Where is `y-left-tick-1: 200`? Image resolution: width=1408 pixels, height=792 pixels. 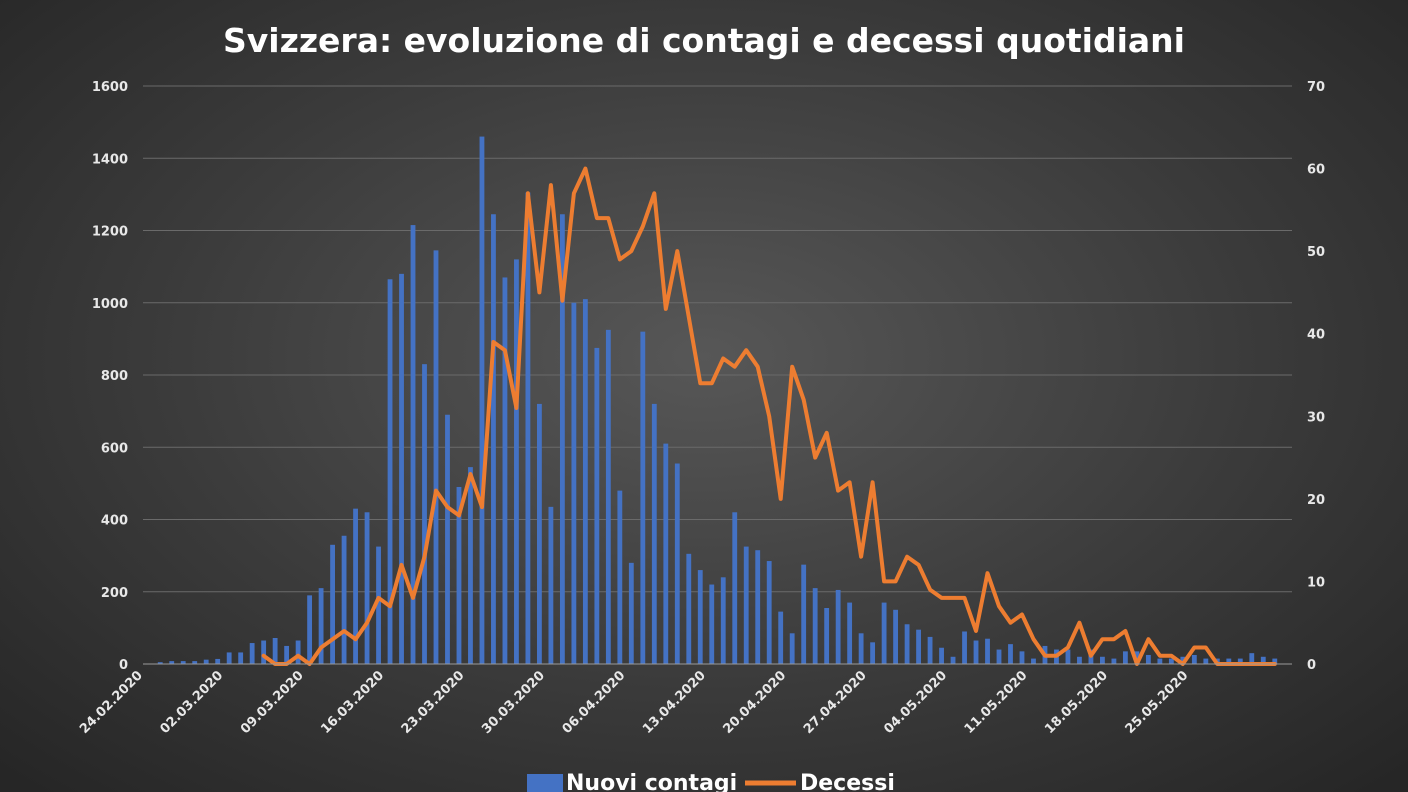 y-left-tick-1: 200 is located at coordinates (114, 593).